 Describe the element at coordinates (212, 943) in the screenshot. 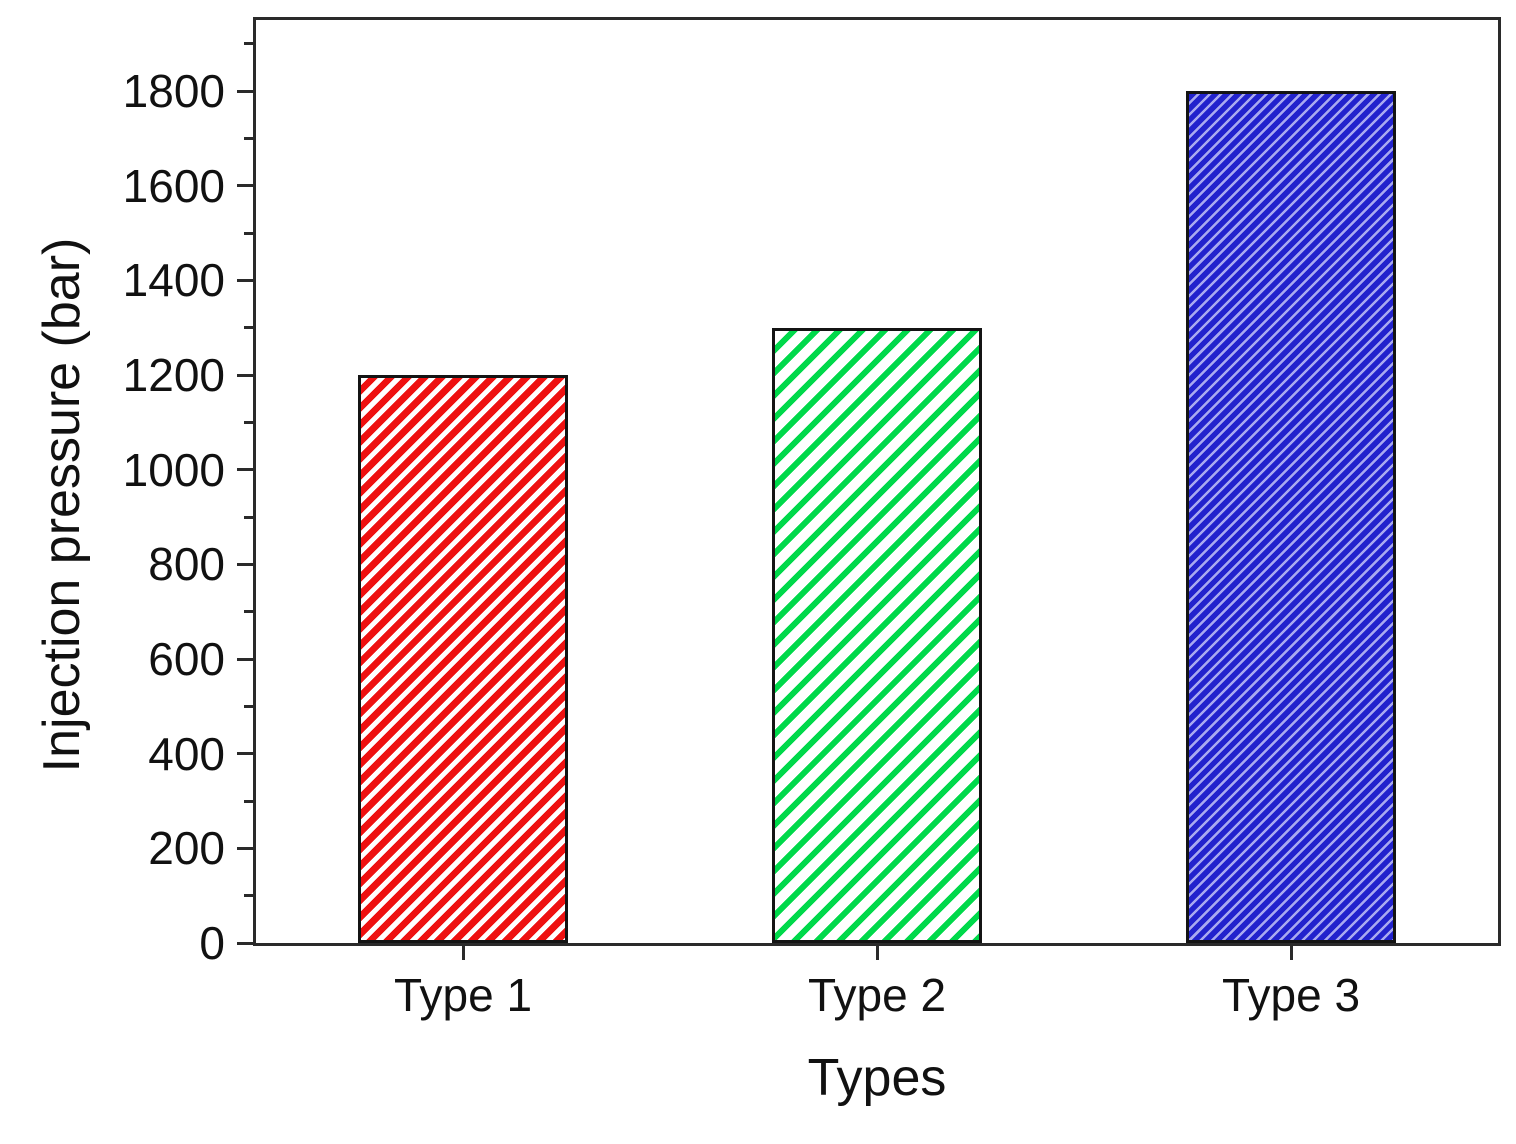

I see `y-tick-label: 0` at that location.